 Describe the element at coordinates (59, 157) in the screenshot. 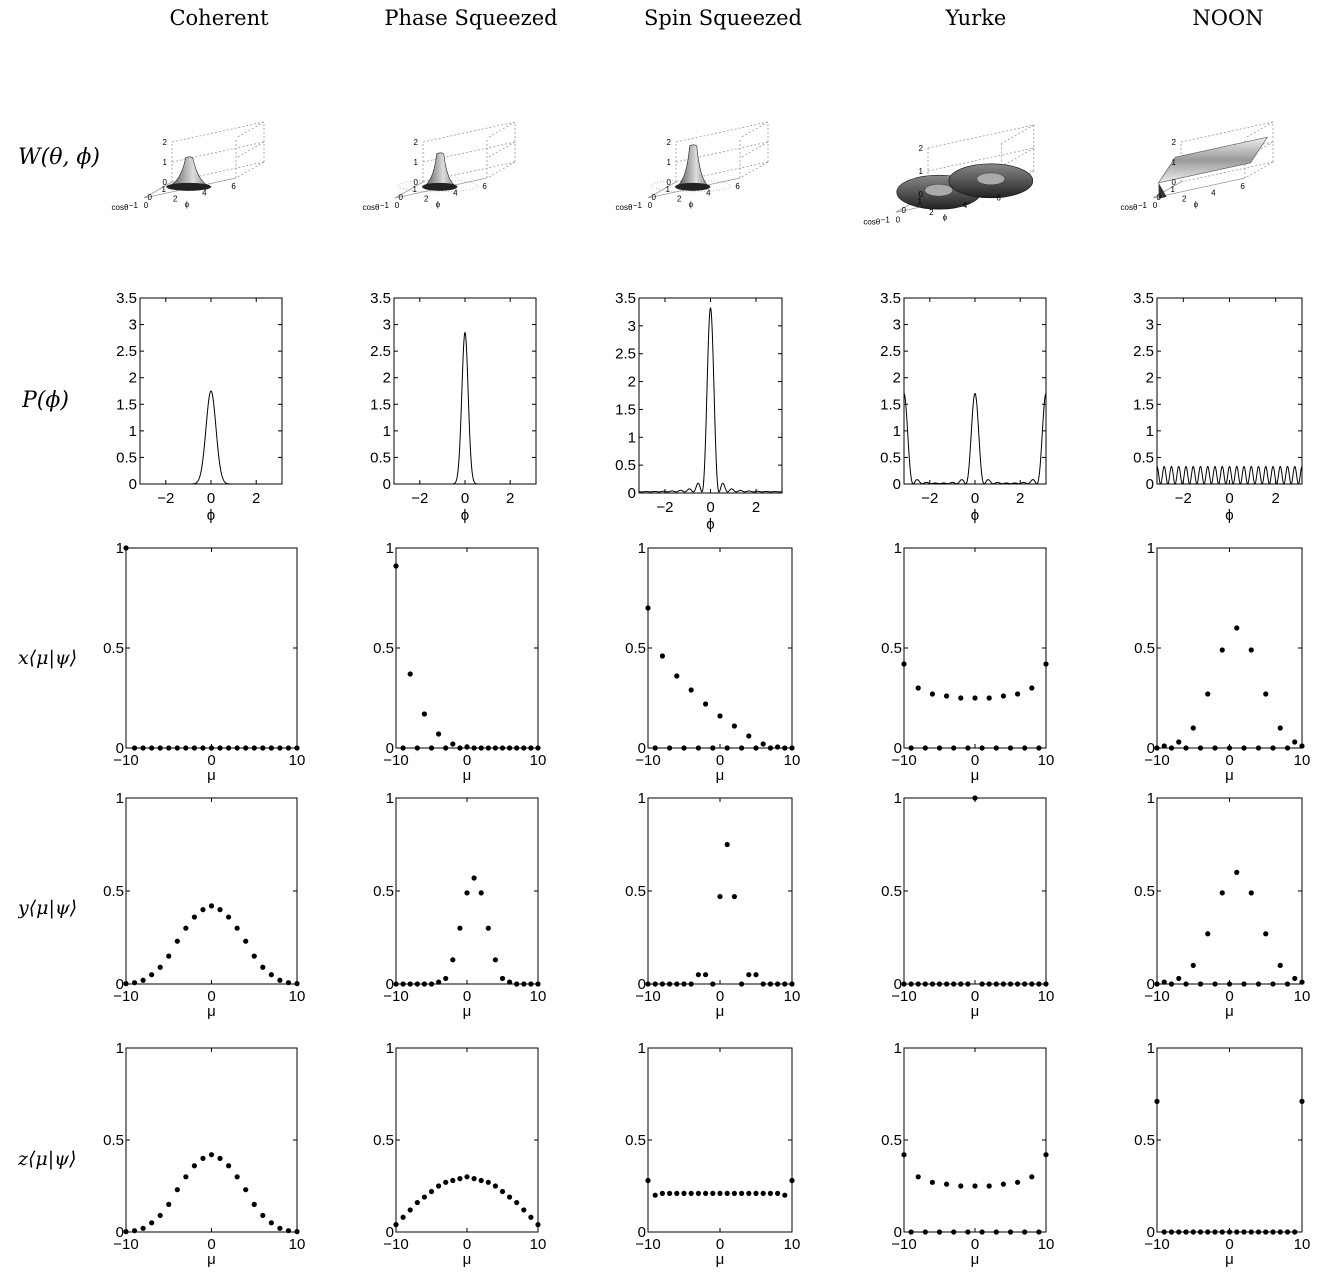

I see `row-label-wigner: W(θ, ϕ)` at that location.